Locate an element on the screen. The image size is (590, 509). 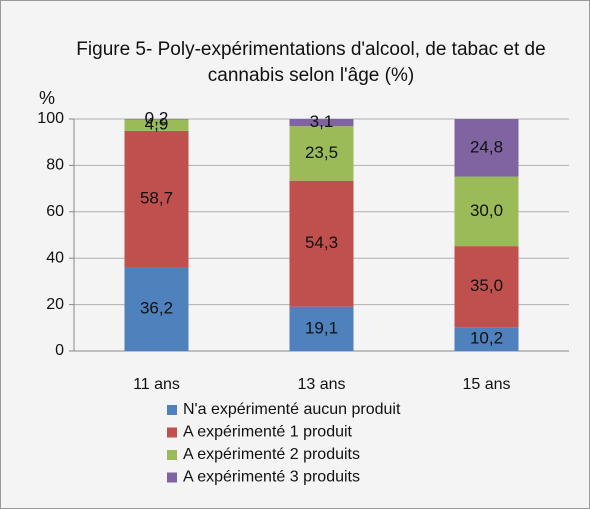
value-label: 10,2 is located at coordinates (486, 338).